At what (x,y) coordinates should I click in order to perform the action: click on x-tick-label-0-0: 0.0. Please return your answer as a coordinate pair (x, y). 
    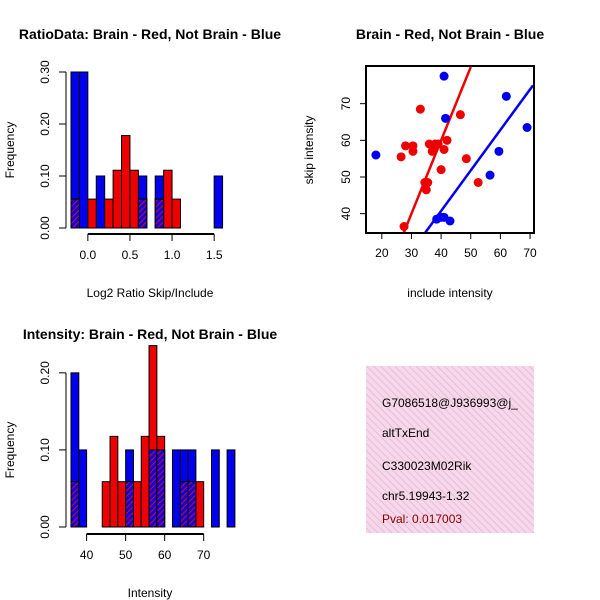
    Looking at the image, I should click on (87, 255).